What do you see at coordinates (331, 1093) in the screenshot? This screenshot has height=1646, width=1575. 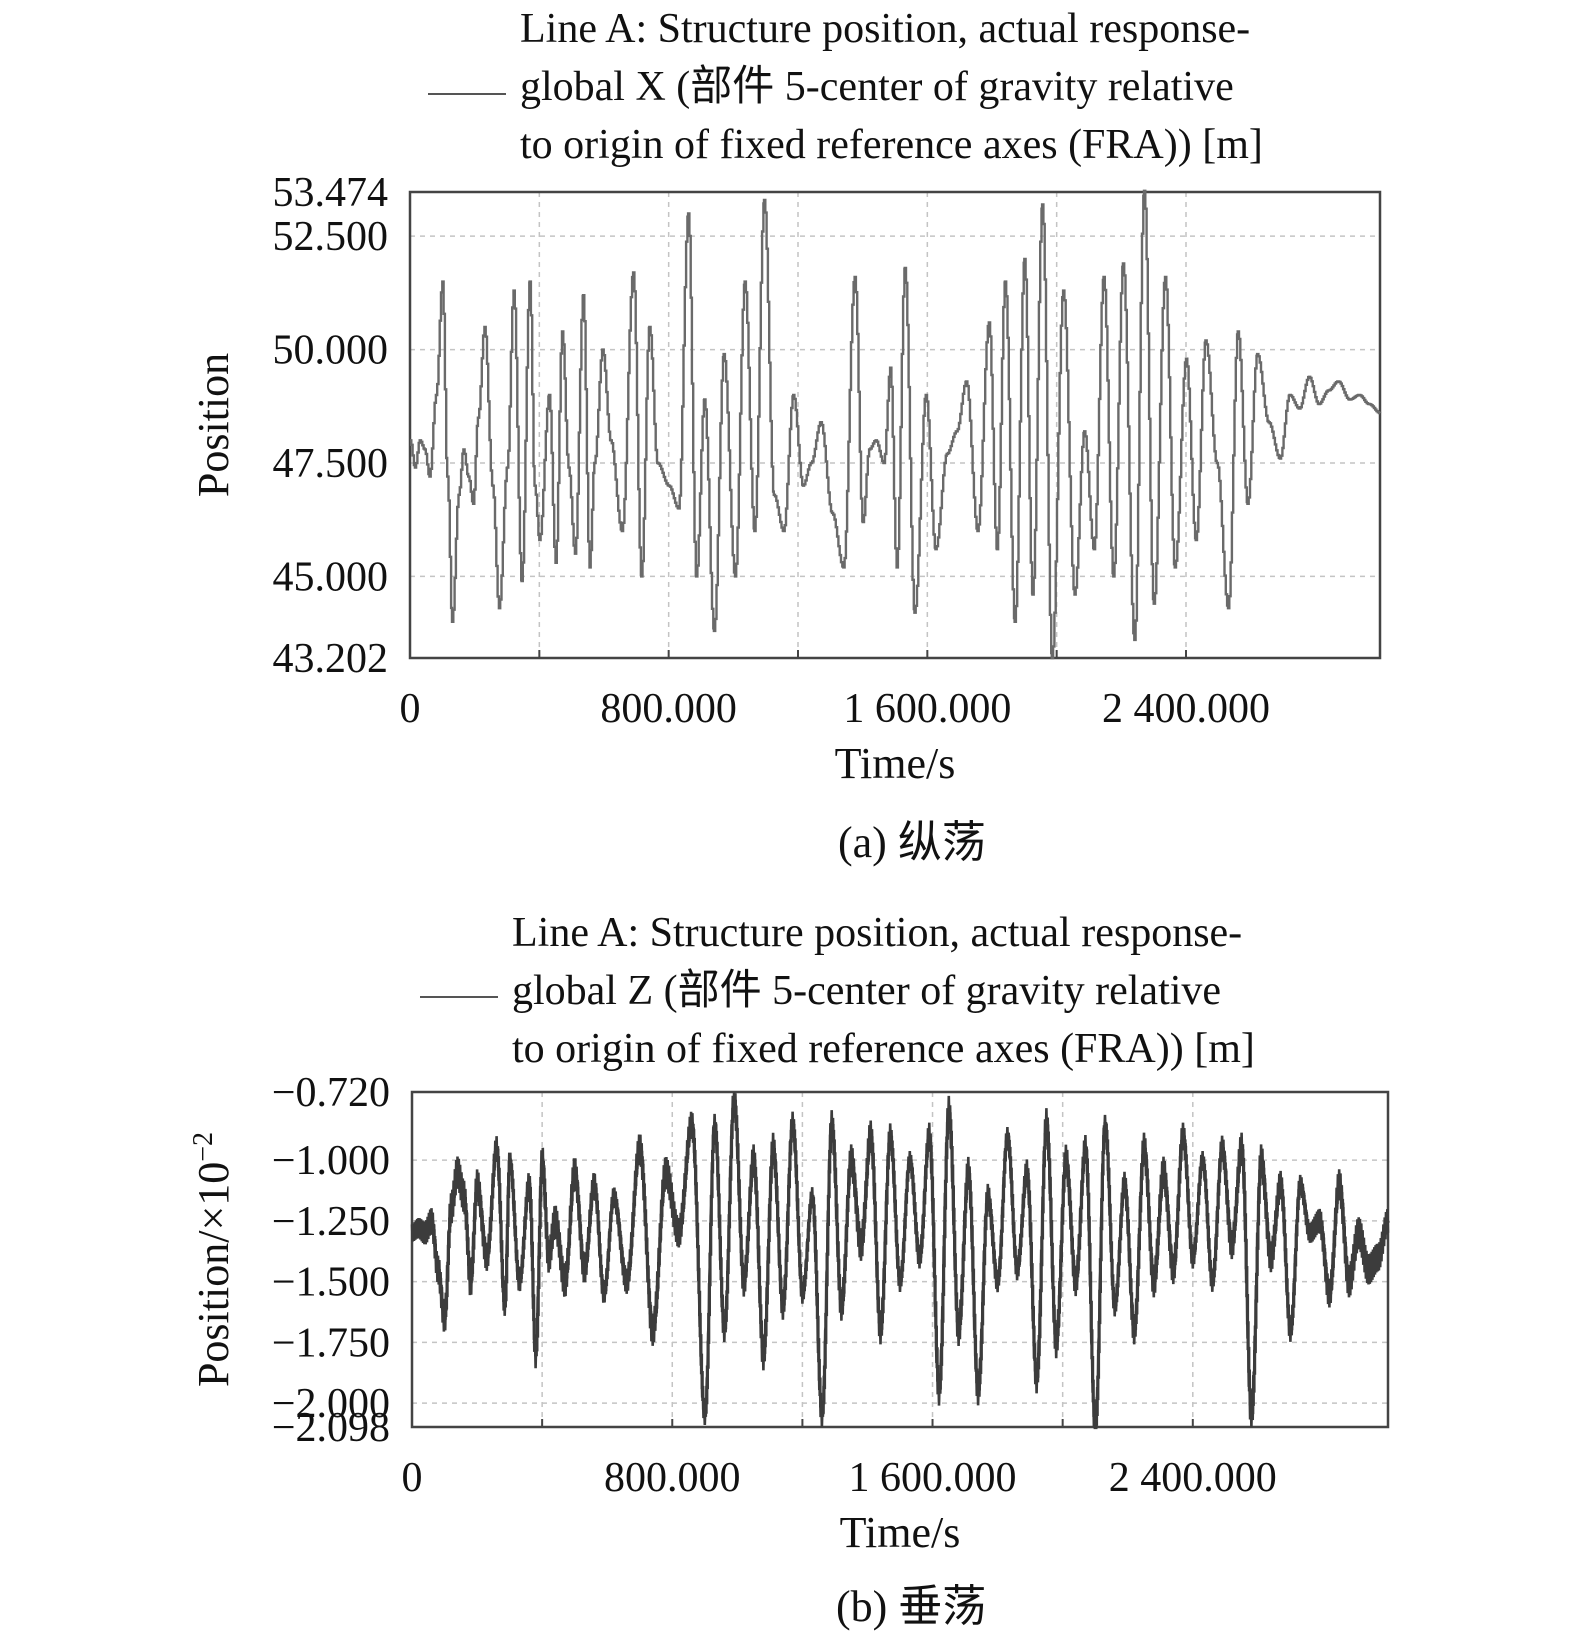 I see `y-tick-label: −0.720` at bounding box center [331, 1093].